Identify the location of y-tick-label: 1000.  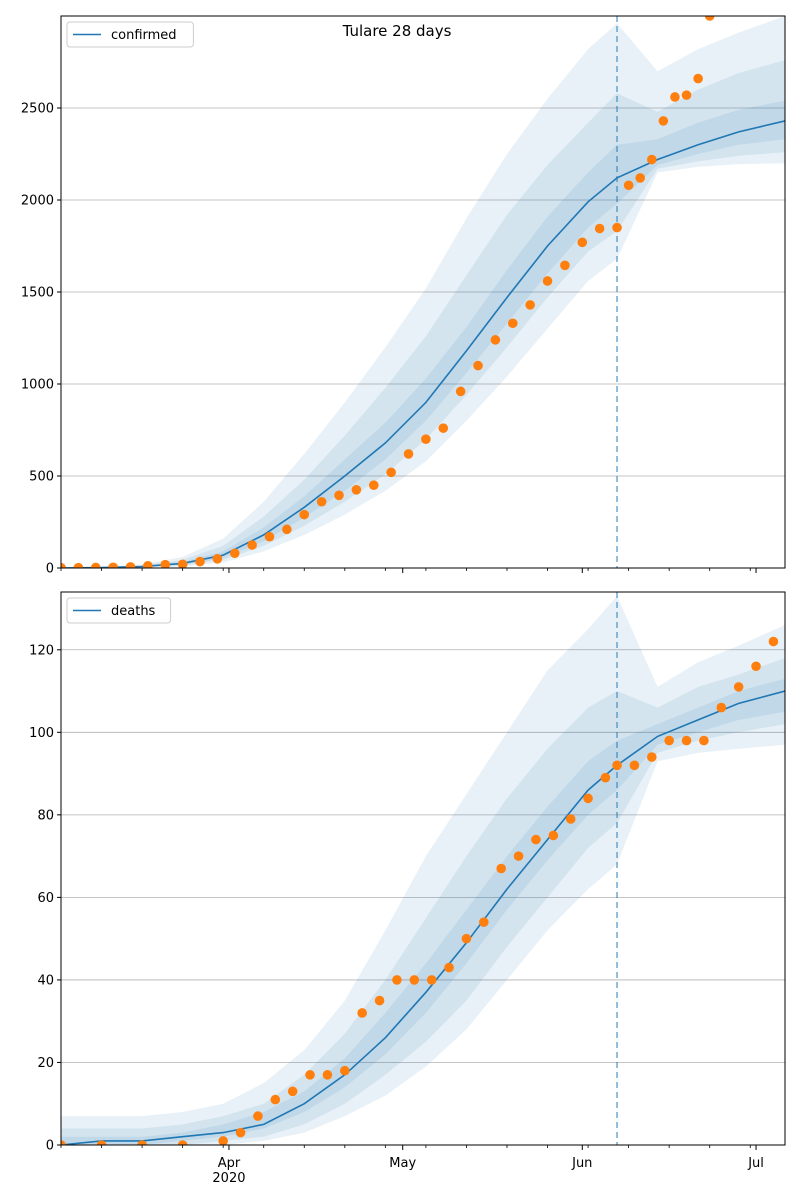
(37, 385).